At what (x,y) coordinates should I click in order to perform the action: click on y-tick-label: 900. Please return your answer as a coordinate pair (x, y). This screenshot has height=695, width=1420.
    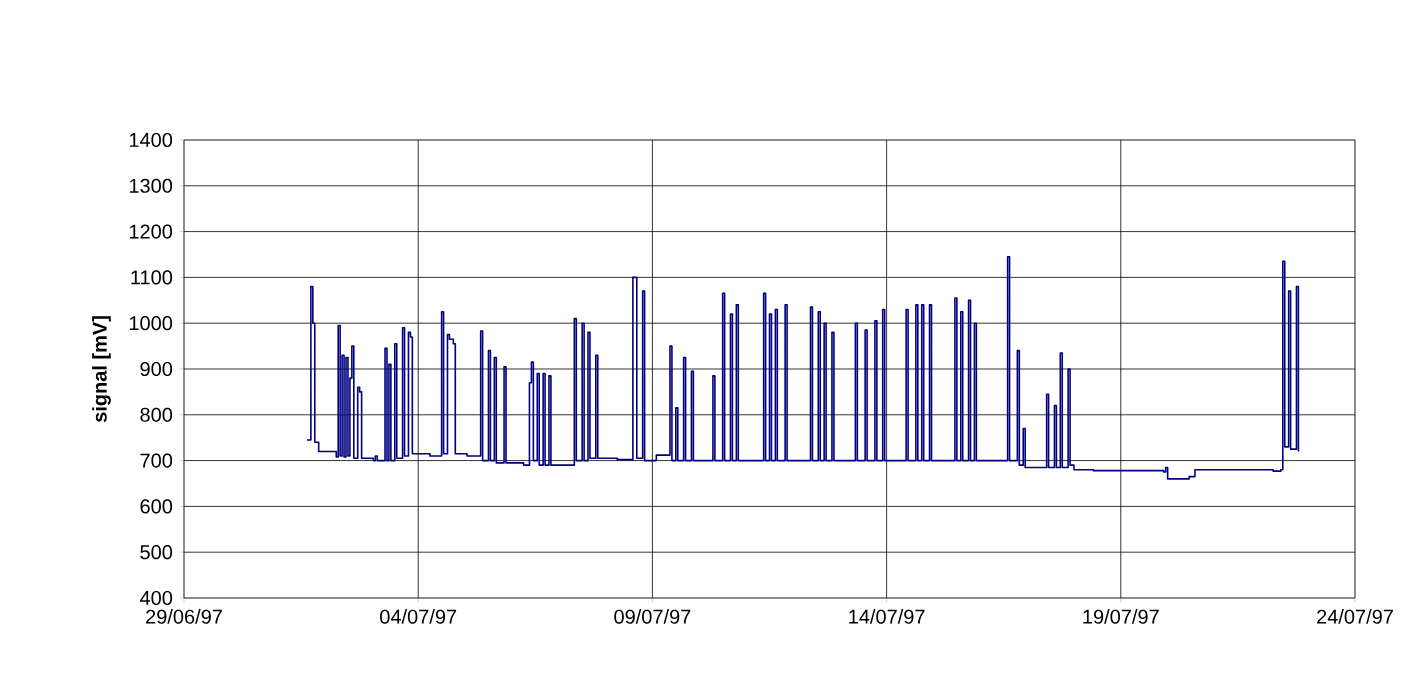
    Looking at the image, I should click on (156, 369).